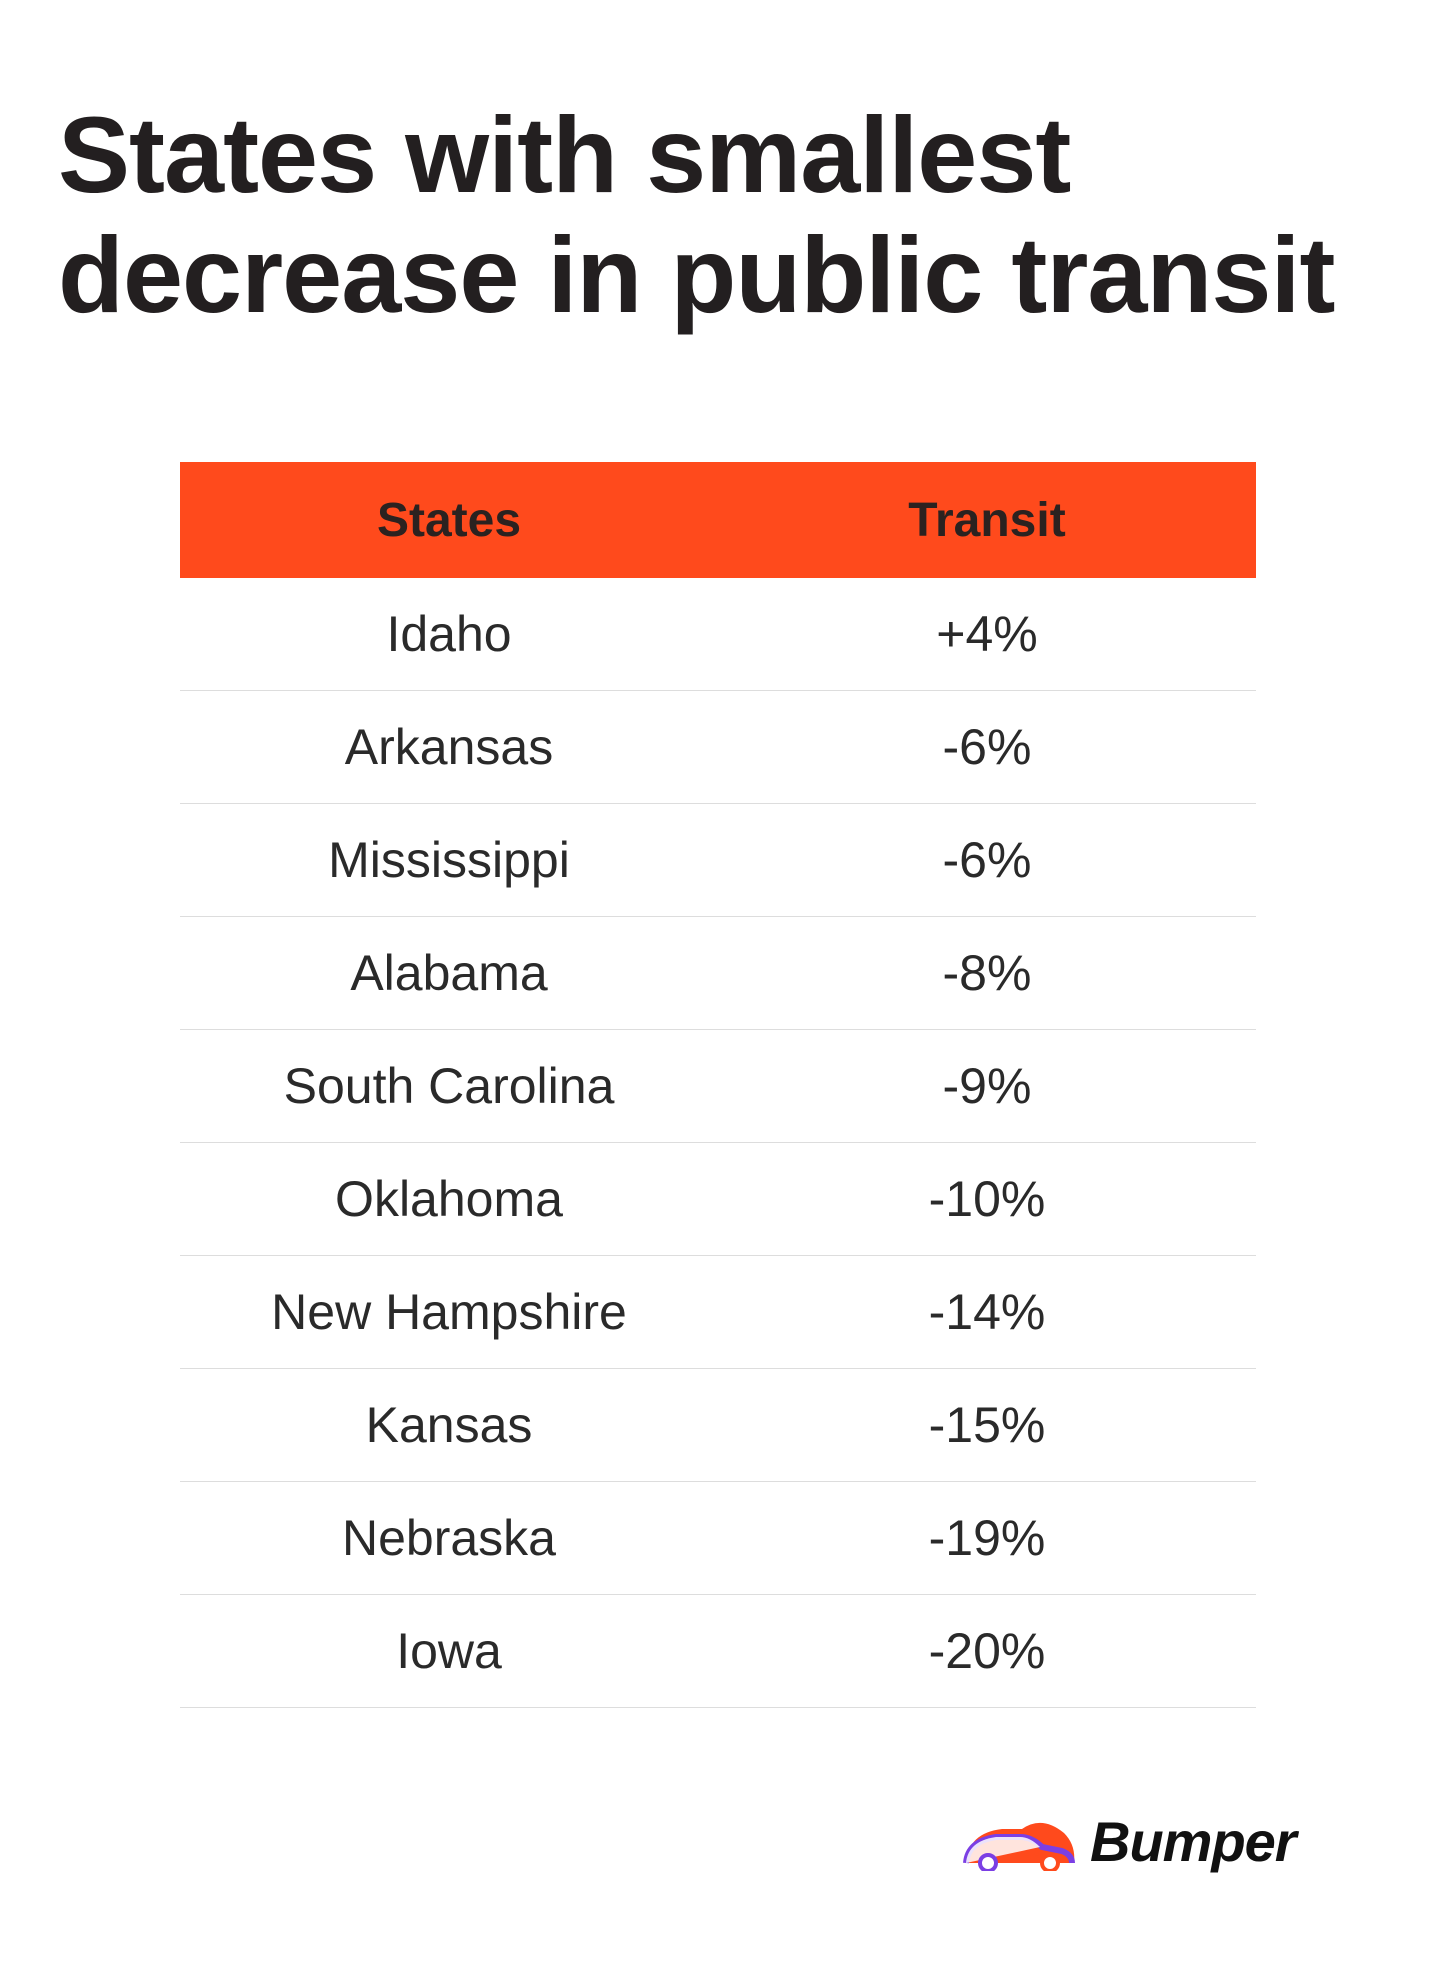 This screenshot has width=1436, height=1975. I want to click on transit-cell: -15%, so click(987, 1425).